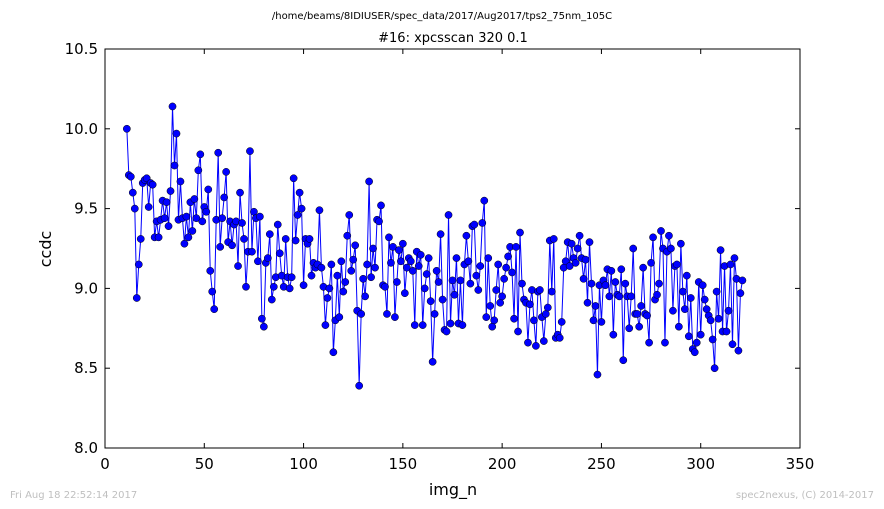 The height and width of the screenshot is (509, 884). I want to click on footer-credit: spec2nexus, (C) 2014-2017, so click(805, 495).